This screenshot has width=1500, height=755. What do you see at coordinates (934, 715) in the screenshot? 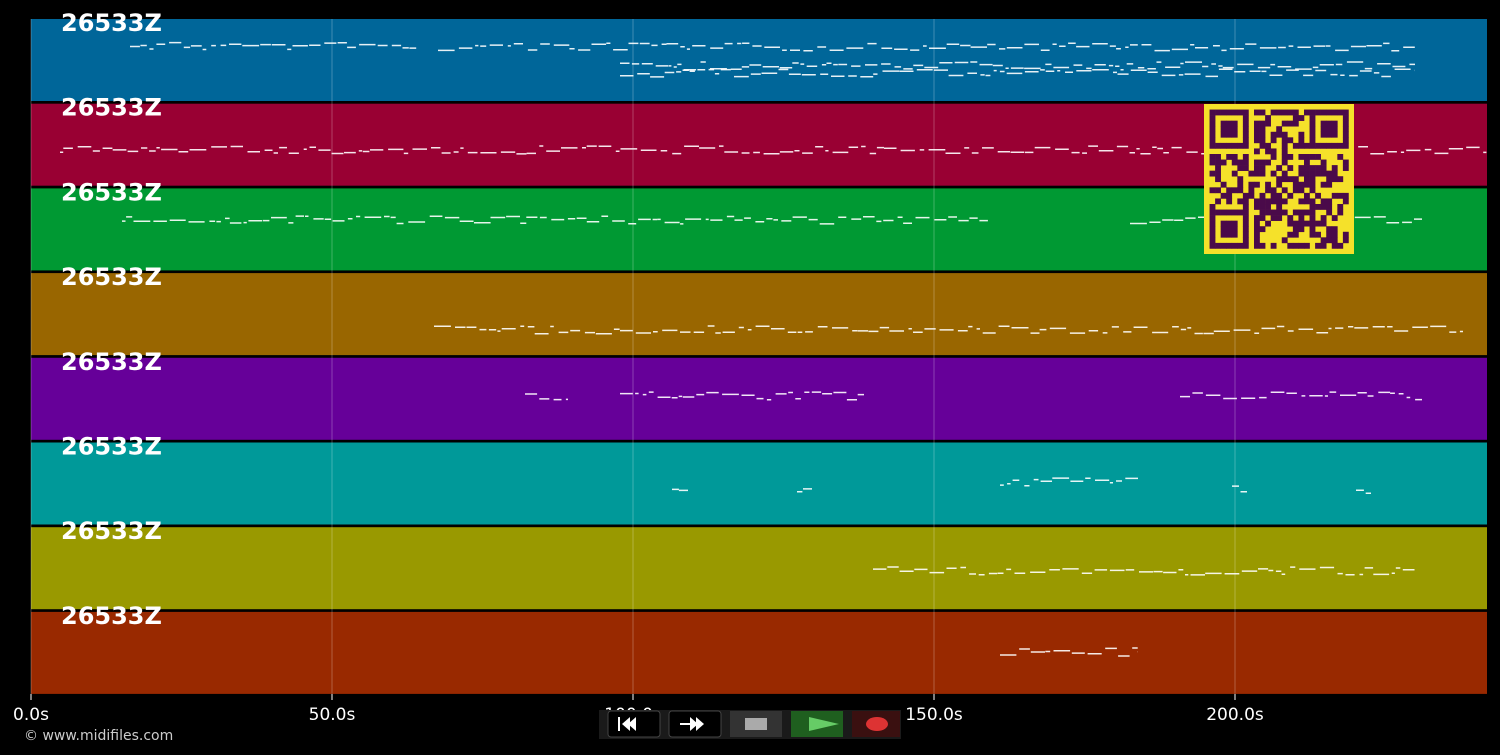
I see `tick-label: 150.0s` at bounding box center [934, 715].